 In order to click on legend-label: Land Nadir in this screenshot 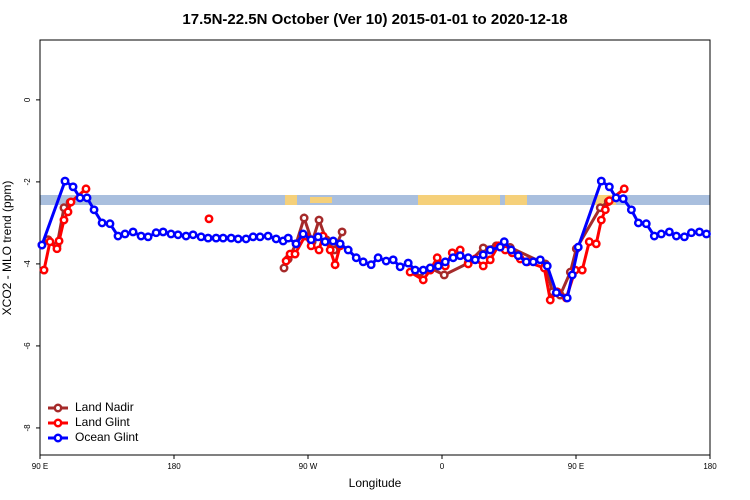, I will do `click(104, 407)`.